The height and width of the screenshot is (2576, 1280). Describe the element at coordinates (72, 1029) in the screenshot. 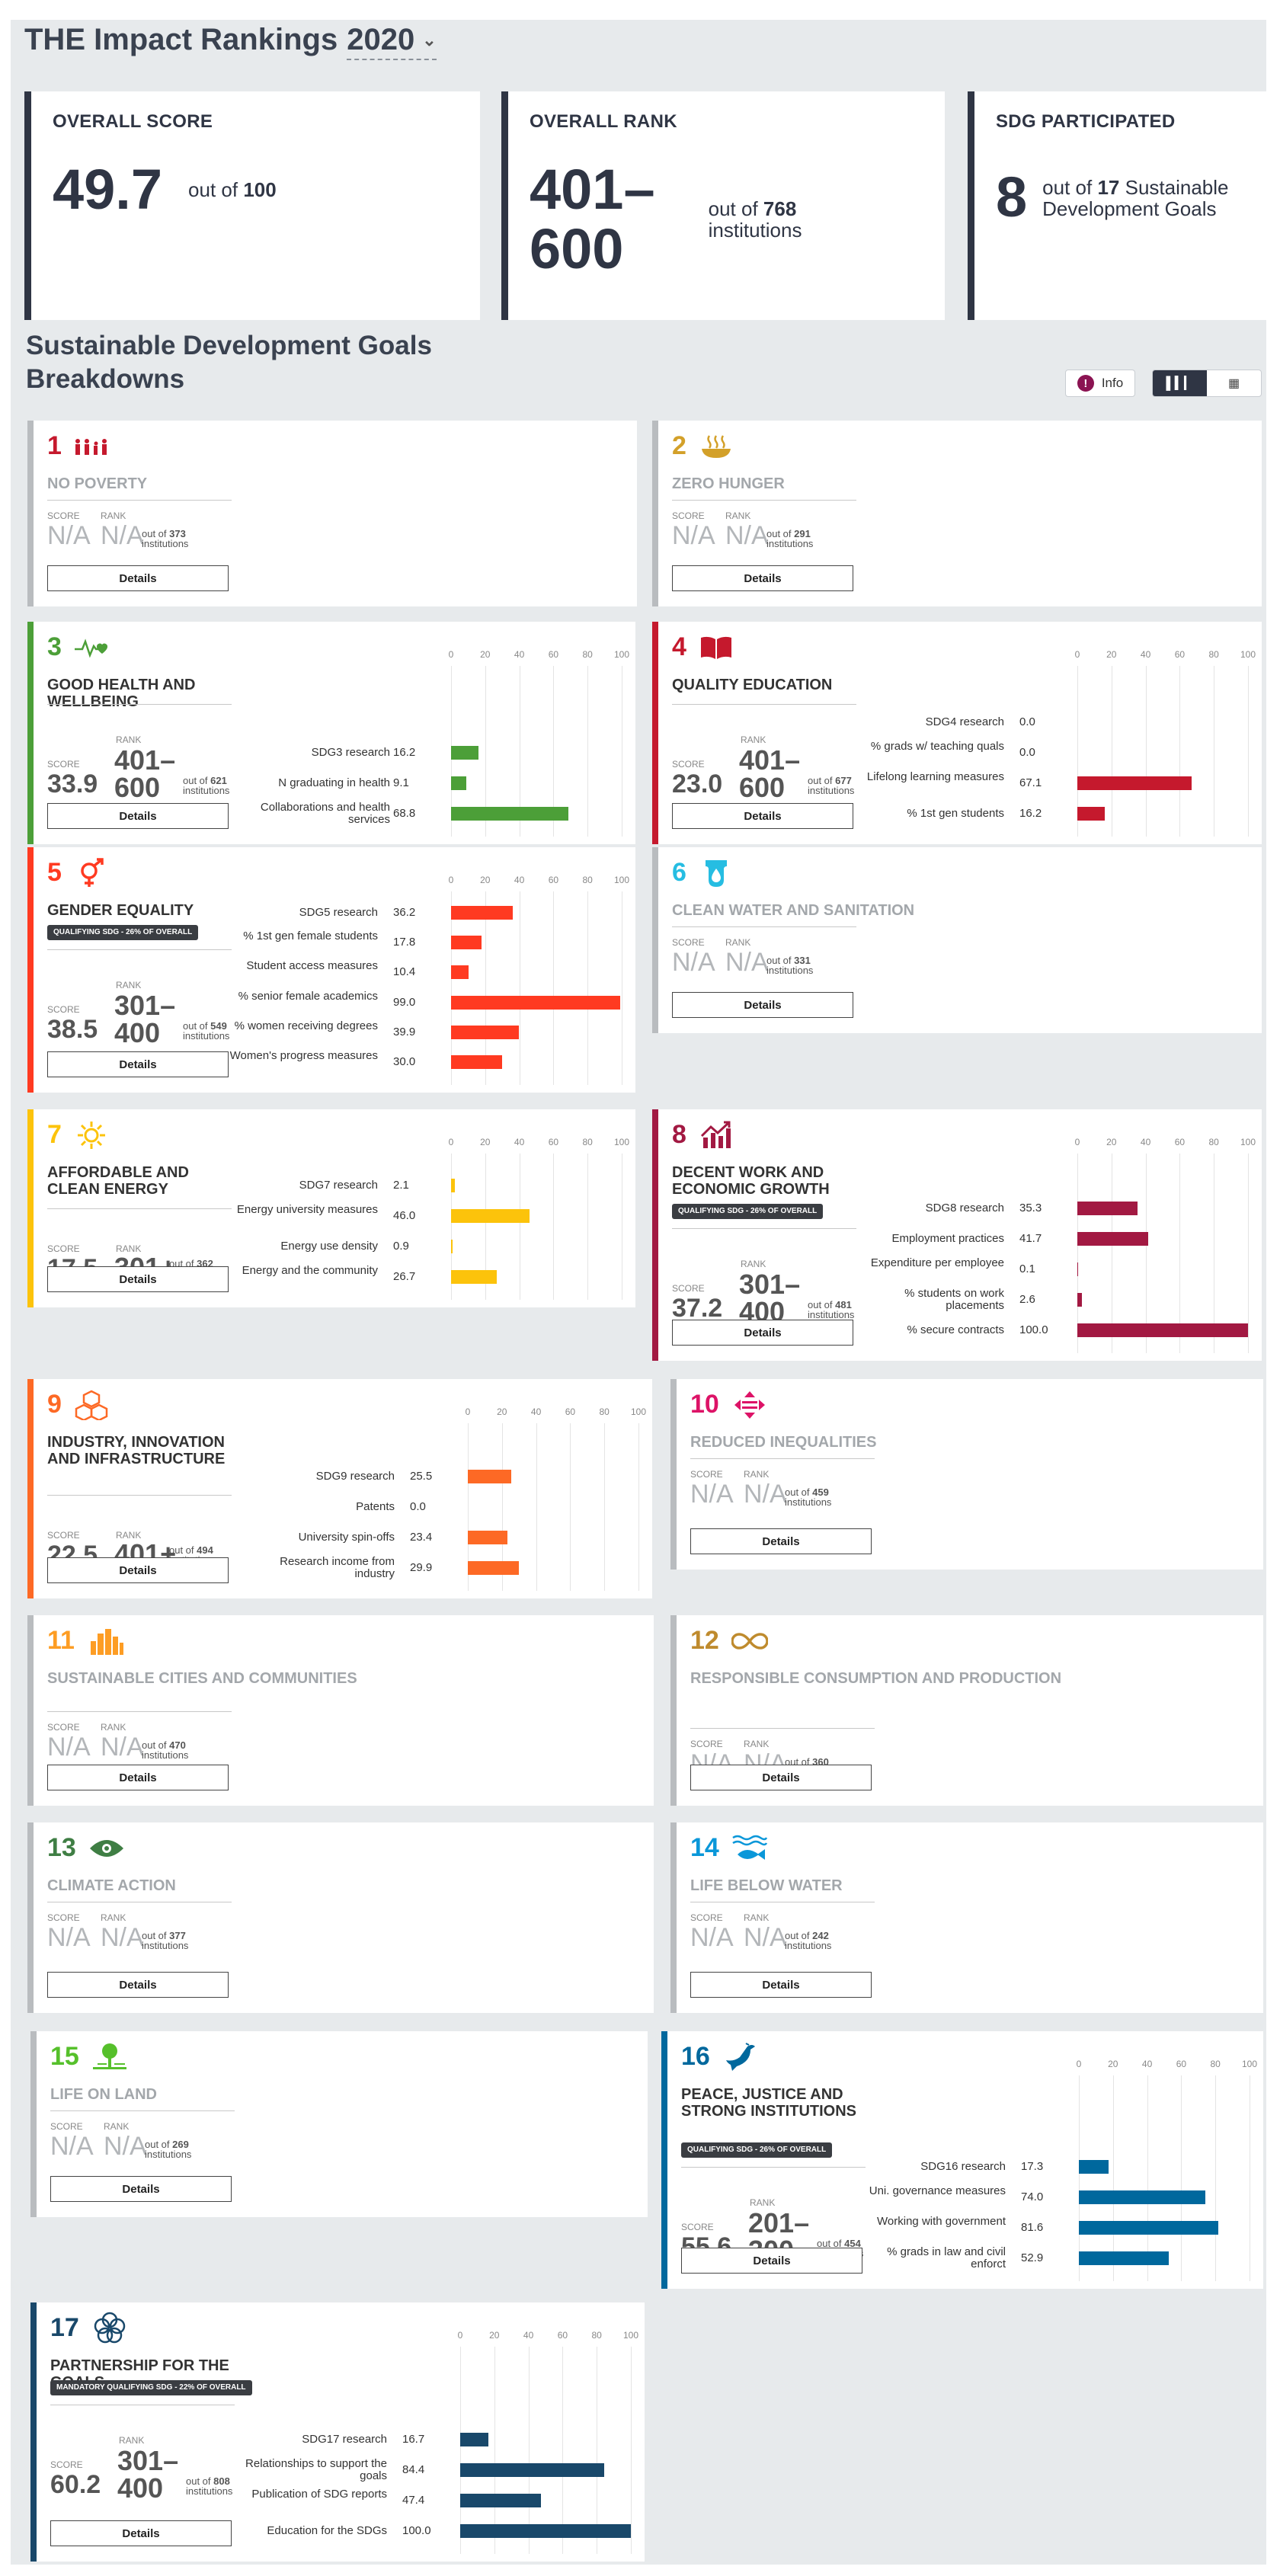

I see `score-value: 38.5` at that location.